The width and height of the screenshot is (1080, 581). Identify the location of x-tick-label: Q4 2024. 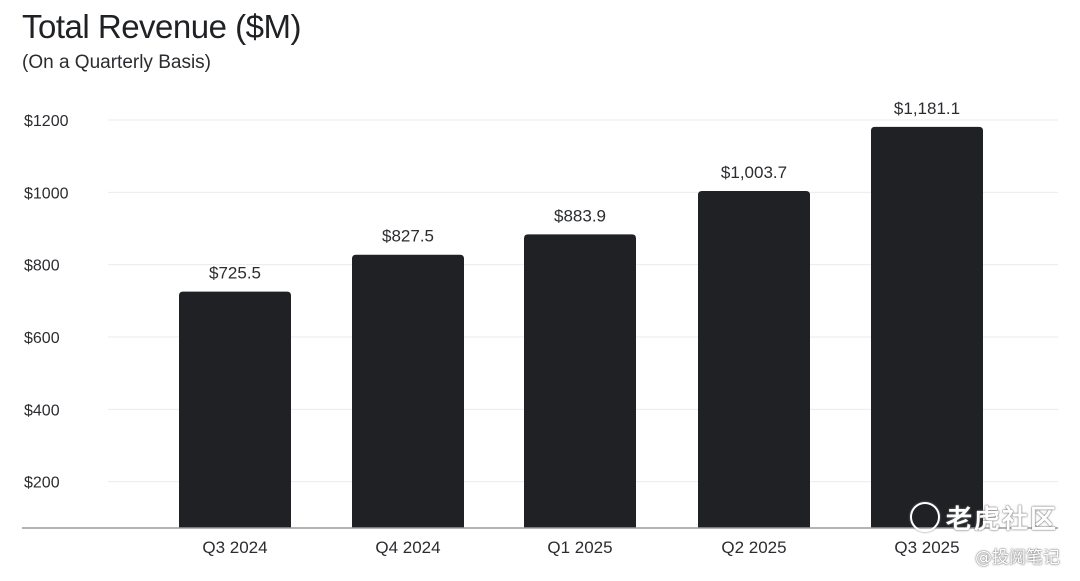
(407, 547).